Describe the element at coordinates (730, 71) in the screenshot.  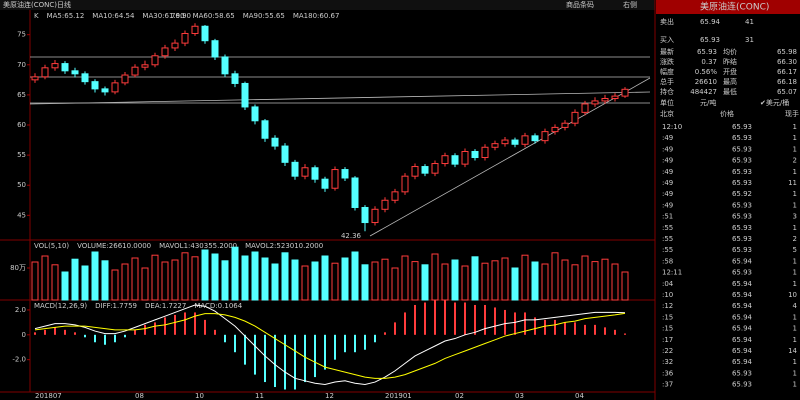
I see `quote-cell: 开盘` at that location.